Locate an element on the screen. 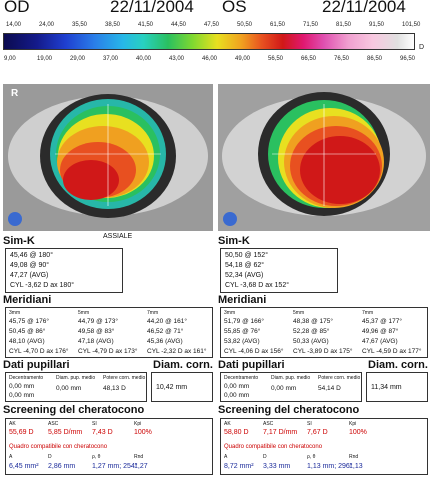 The height and width of the screenshot is (479, 433). meridian-value: 49,96 @ 87° is located at coordinates (380, 331).